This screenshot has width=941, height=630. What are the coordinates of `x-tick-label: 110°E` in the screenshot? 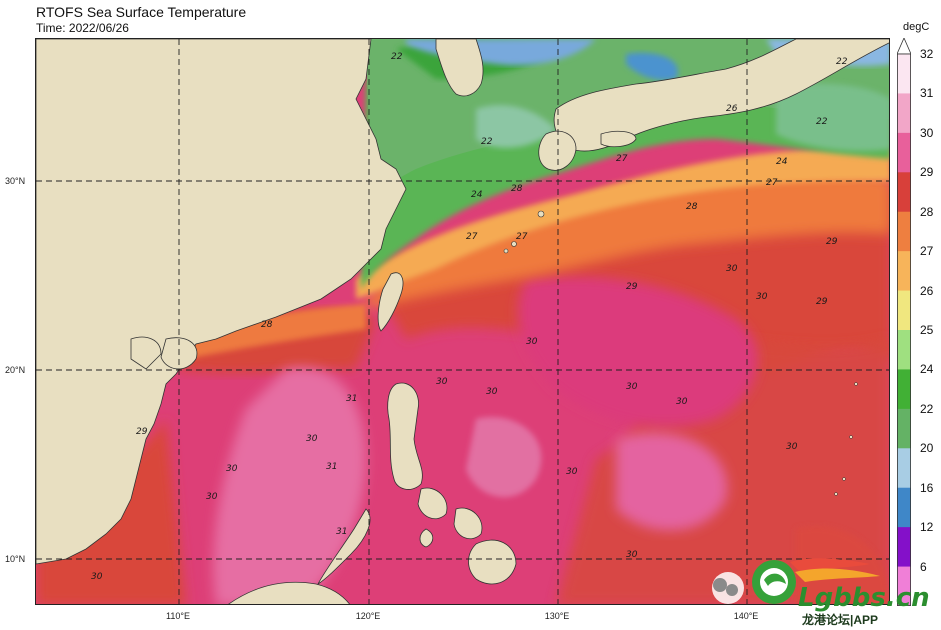 It's located at (178, 616).